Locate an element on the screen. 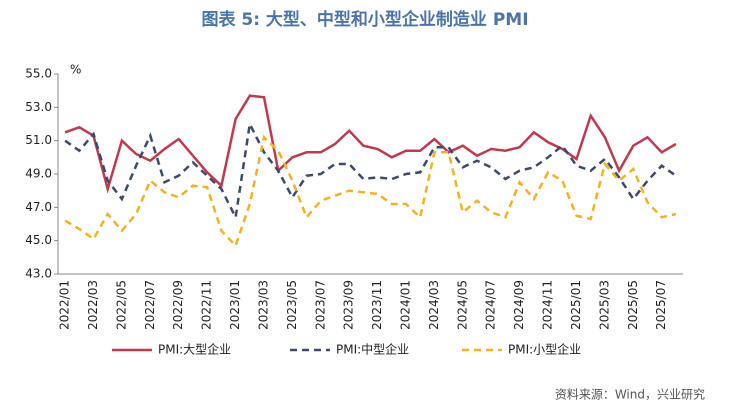  x-tick-label: 2025/01 is located at coordinates (576, 305).